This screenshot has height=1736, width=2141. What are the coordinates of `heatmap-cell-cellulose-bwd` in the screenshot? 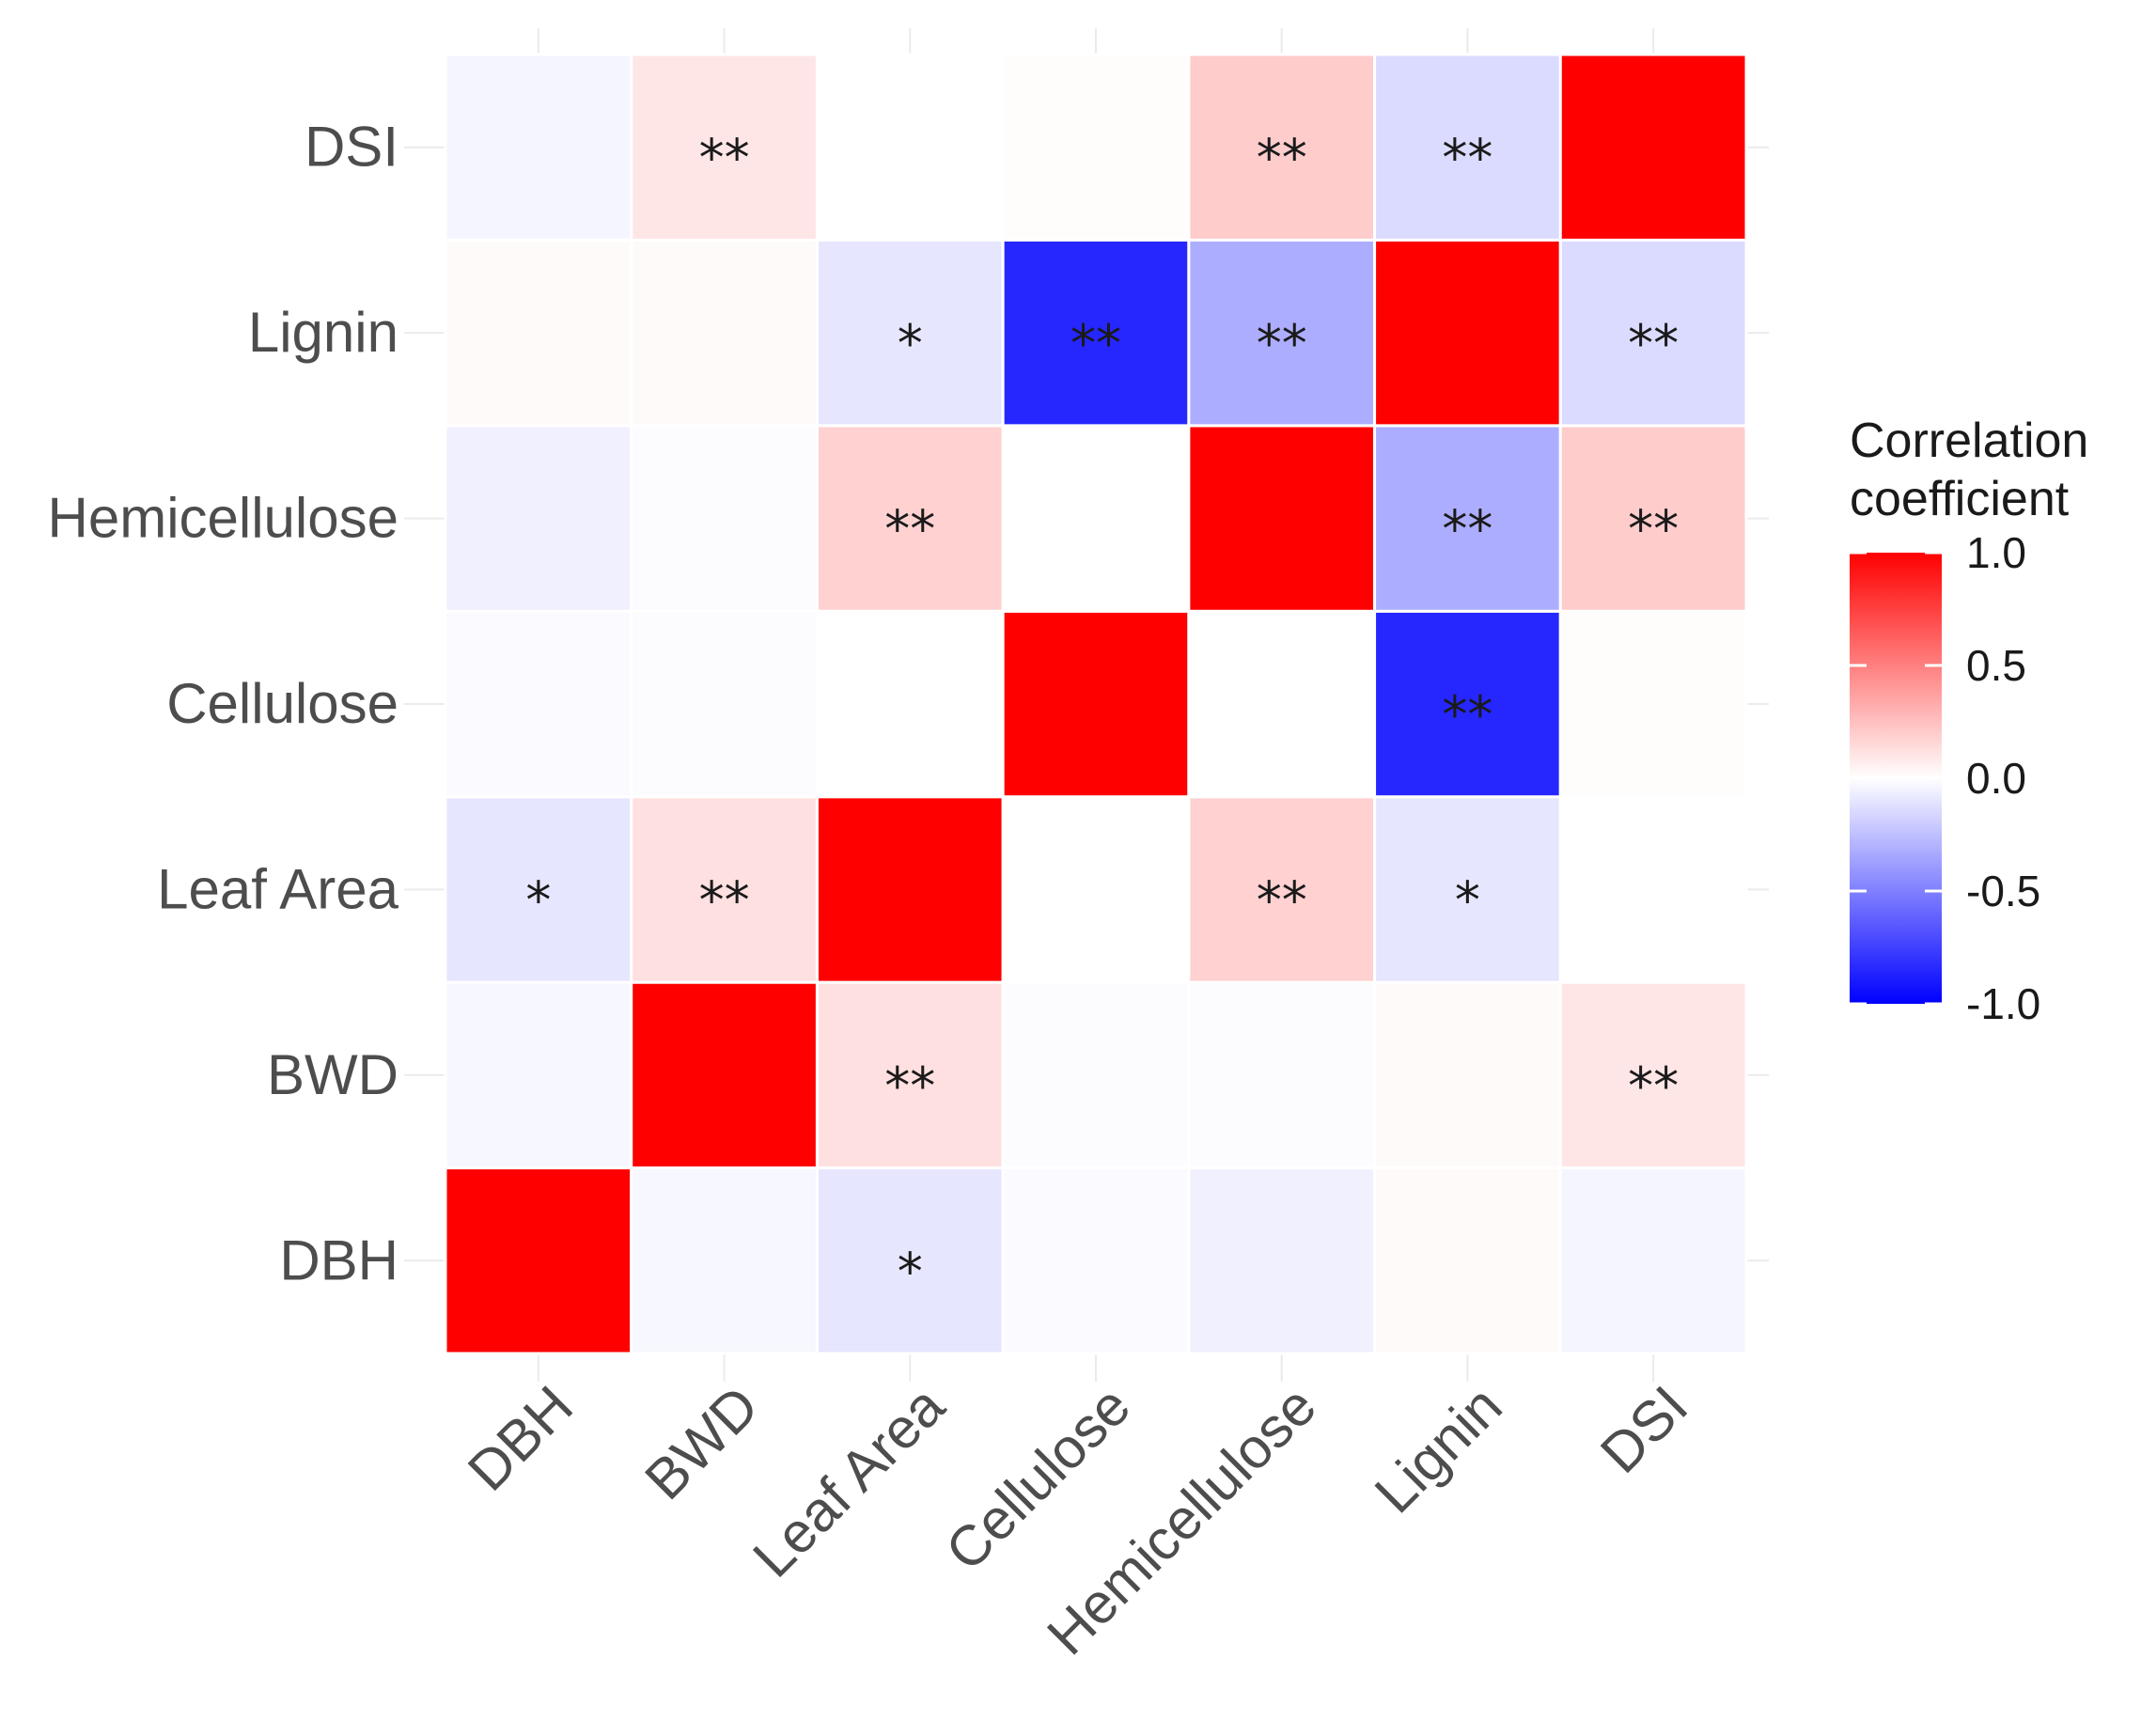 It's located at (724, 704).